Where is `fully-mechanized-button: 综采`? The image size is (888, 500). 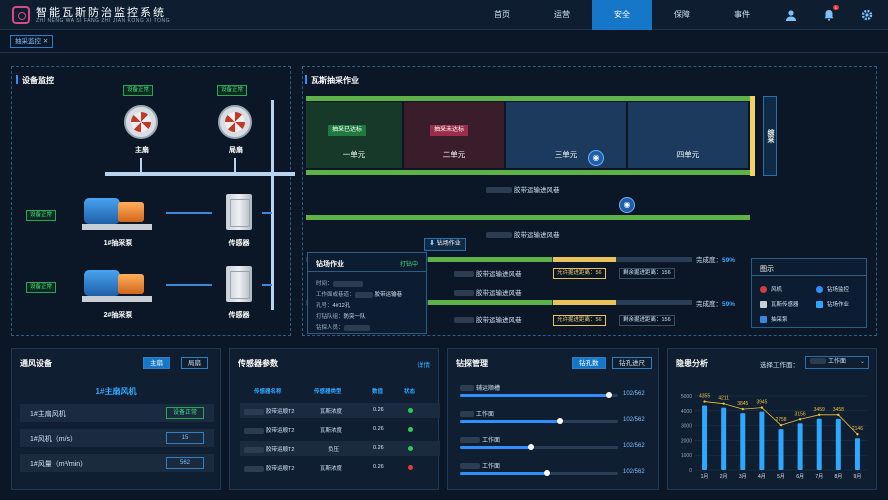 fully-mechanized-button: 综采 is located at coordinates (770, 136).